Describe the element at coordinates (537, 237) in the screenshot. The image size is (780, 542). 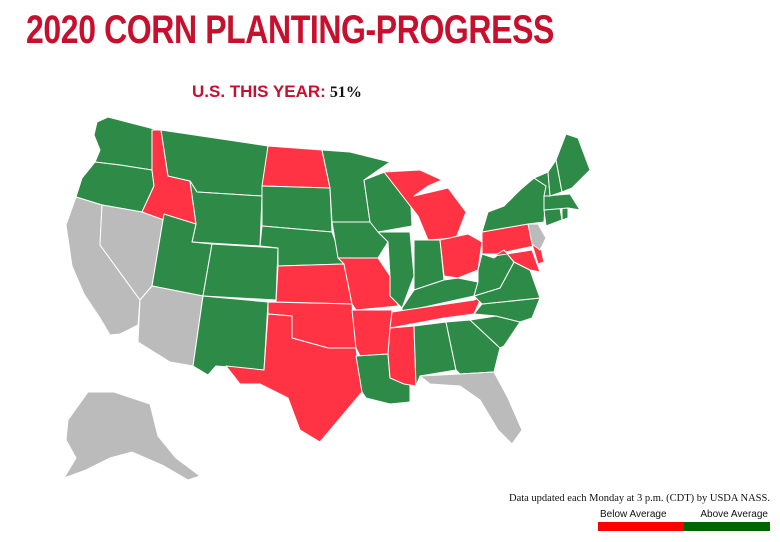
I see `state-new-jersey` at that location.